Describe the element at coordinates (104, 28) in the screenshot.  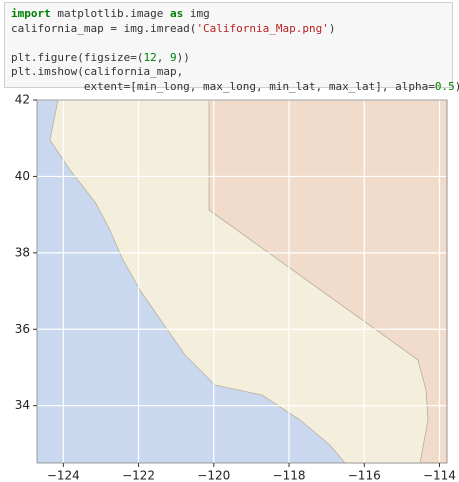
I see `code-text: california_map = img.imread(` at that location.